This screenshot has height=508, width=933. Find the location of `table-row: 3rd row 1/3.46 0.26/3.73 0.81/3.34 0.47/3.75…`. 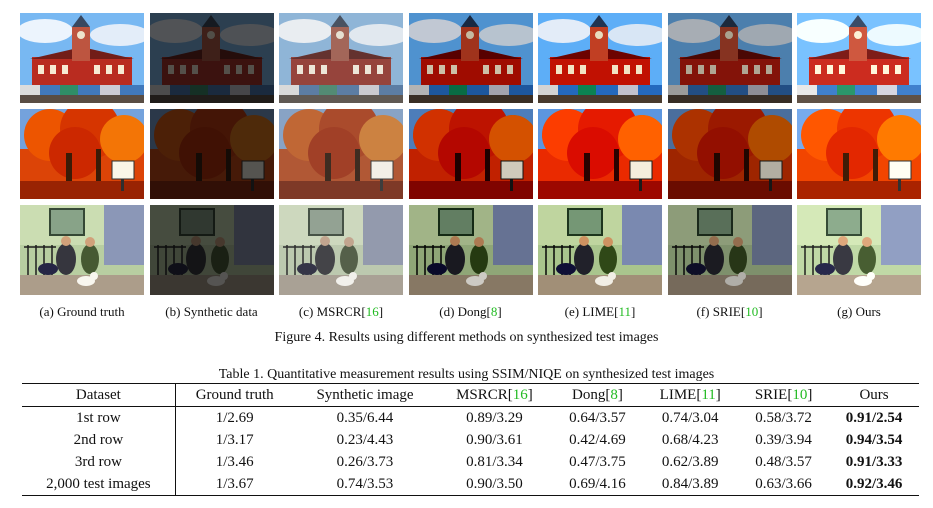

table-row: 3rd row 1/3.46 0.26/3.73 0.81/3.34 0.47/3.75… is located at coordinates (470, 462).